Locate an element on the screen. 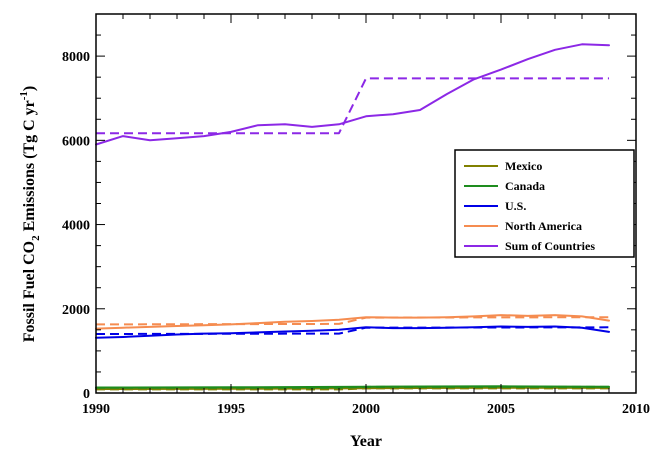 The width and height of the screenshot is (654, 452). y-axis-title-subscript: 2 is located at coordinates (36, 238).